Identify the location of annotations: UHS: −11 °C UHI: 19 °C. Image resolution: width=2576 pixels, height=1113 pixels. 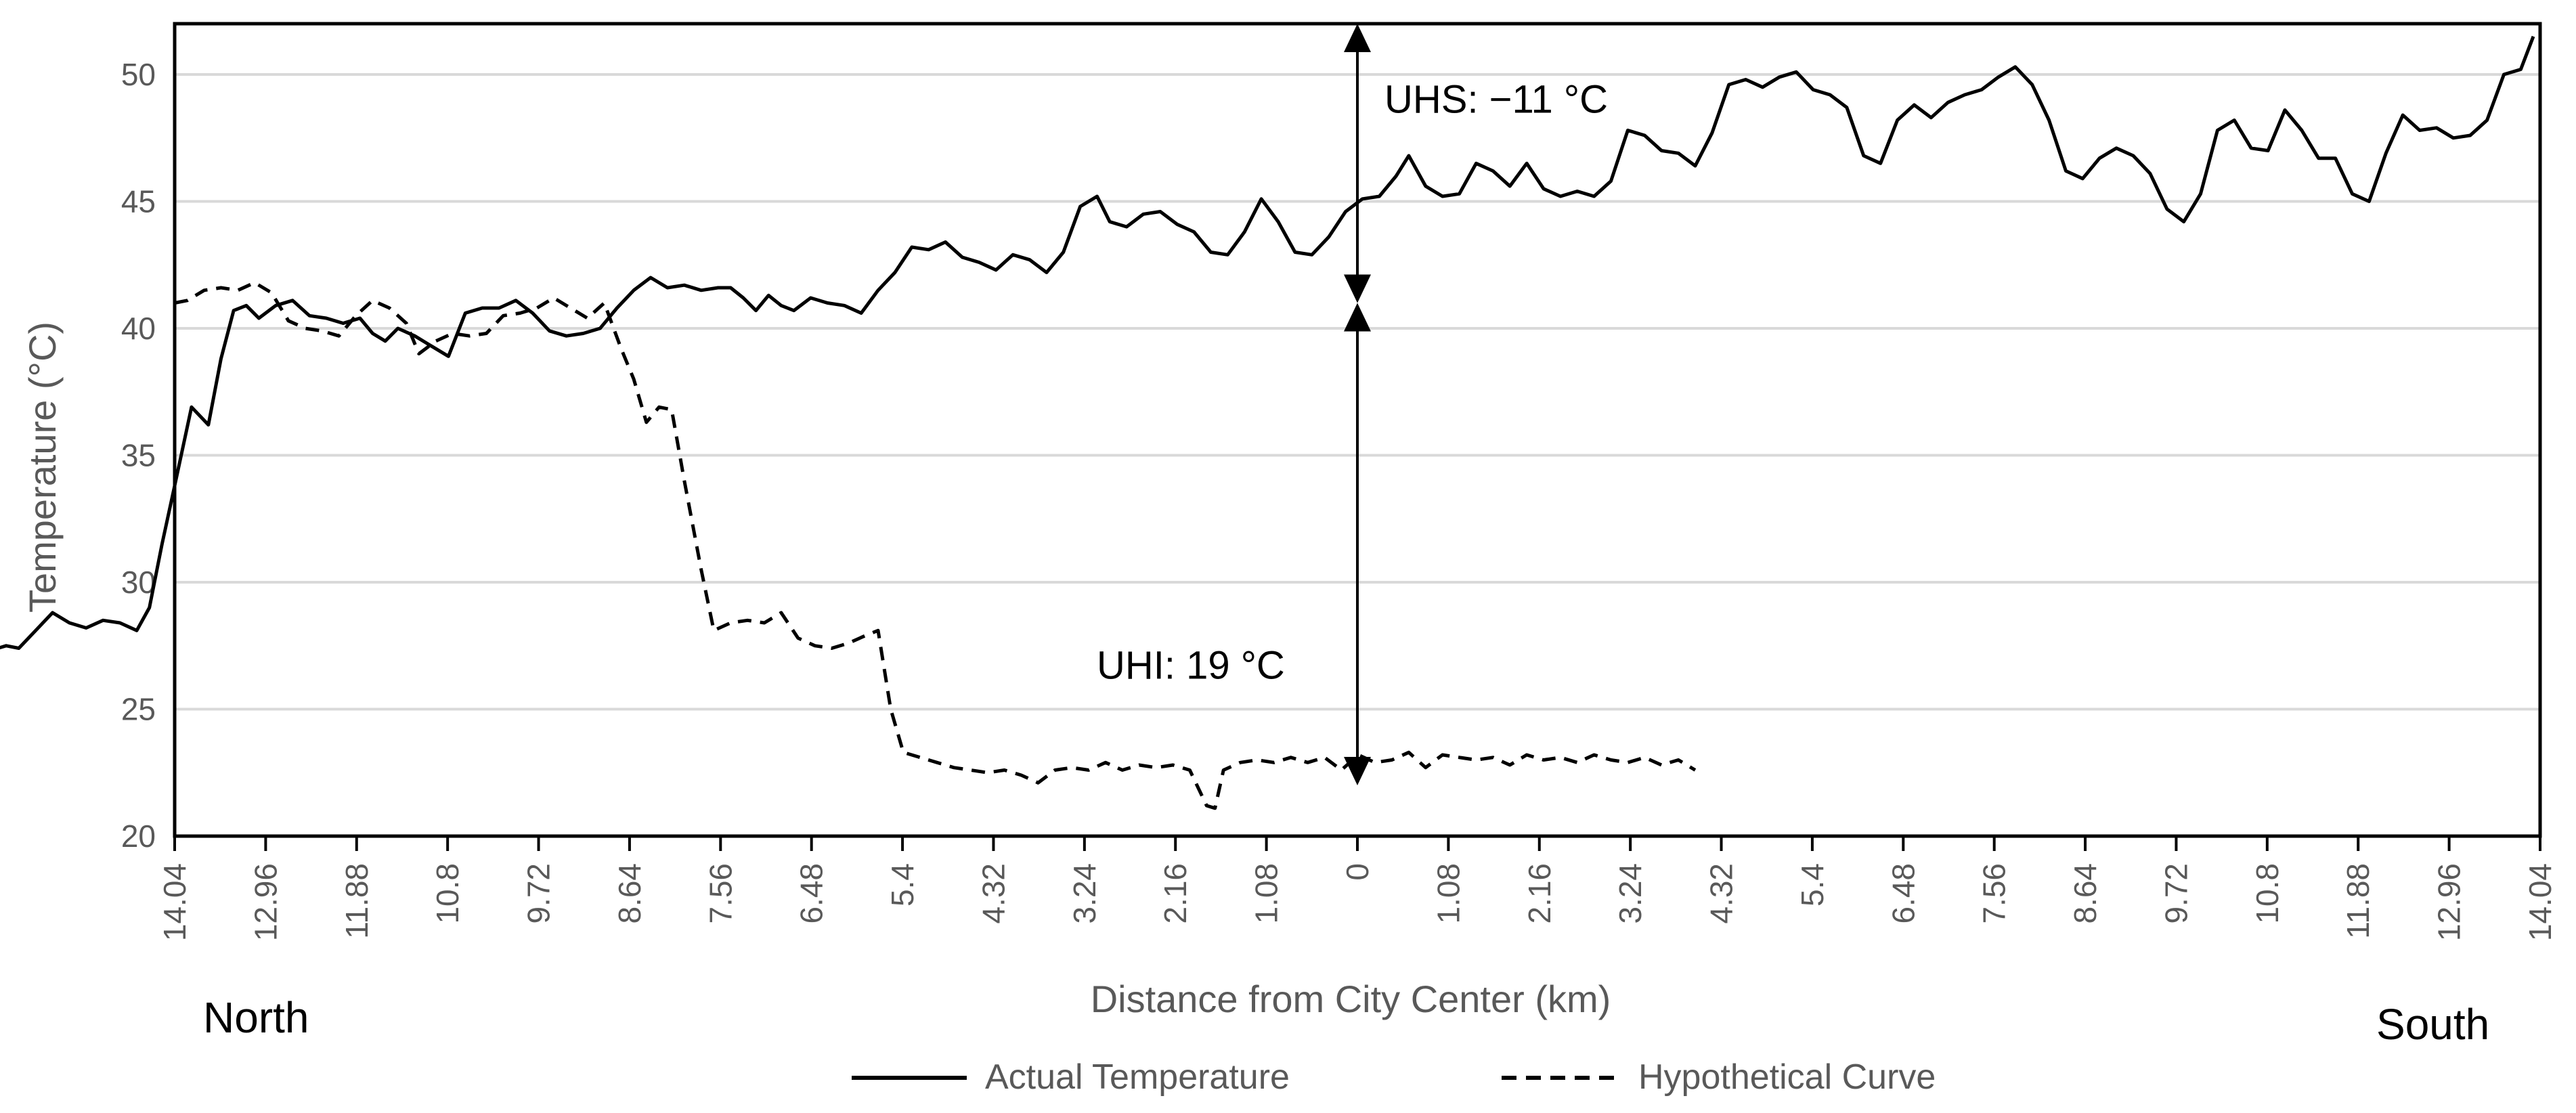
(1352, 404).